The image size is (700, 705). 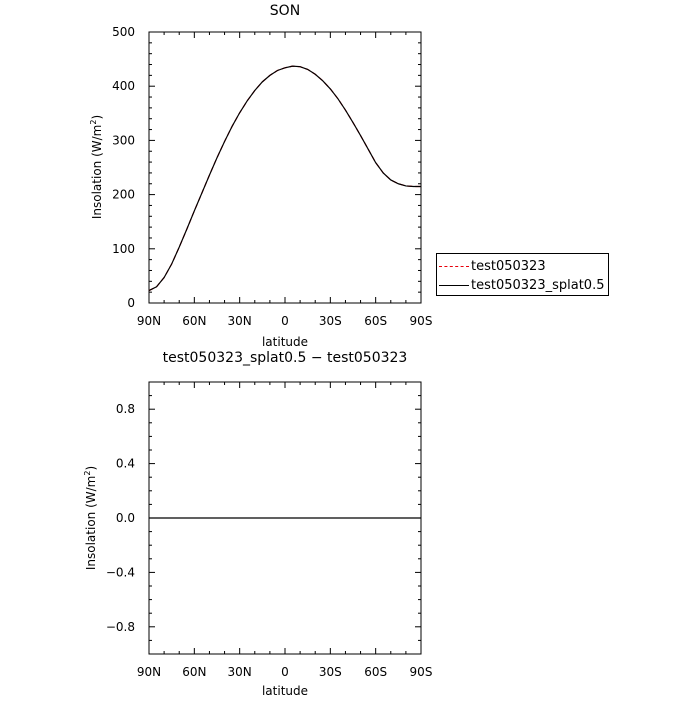 What do you see at coordinates (240, 672) in the screenshot?
I see `bottom-x-tick-label: 30N` at bounding box center [240, 672].